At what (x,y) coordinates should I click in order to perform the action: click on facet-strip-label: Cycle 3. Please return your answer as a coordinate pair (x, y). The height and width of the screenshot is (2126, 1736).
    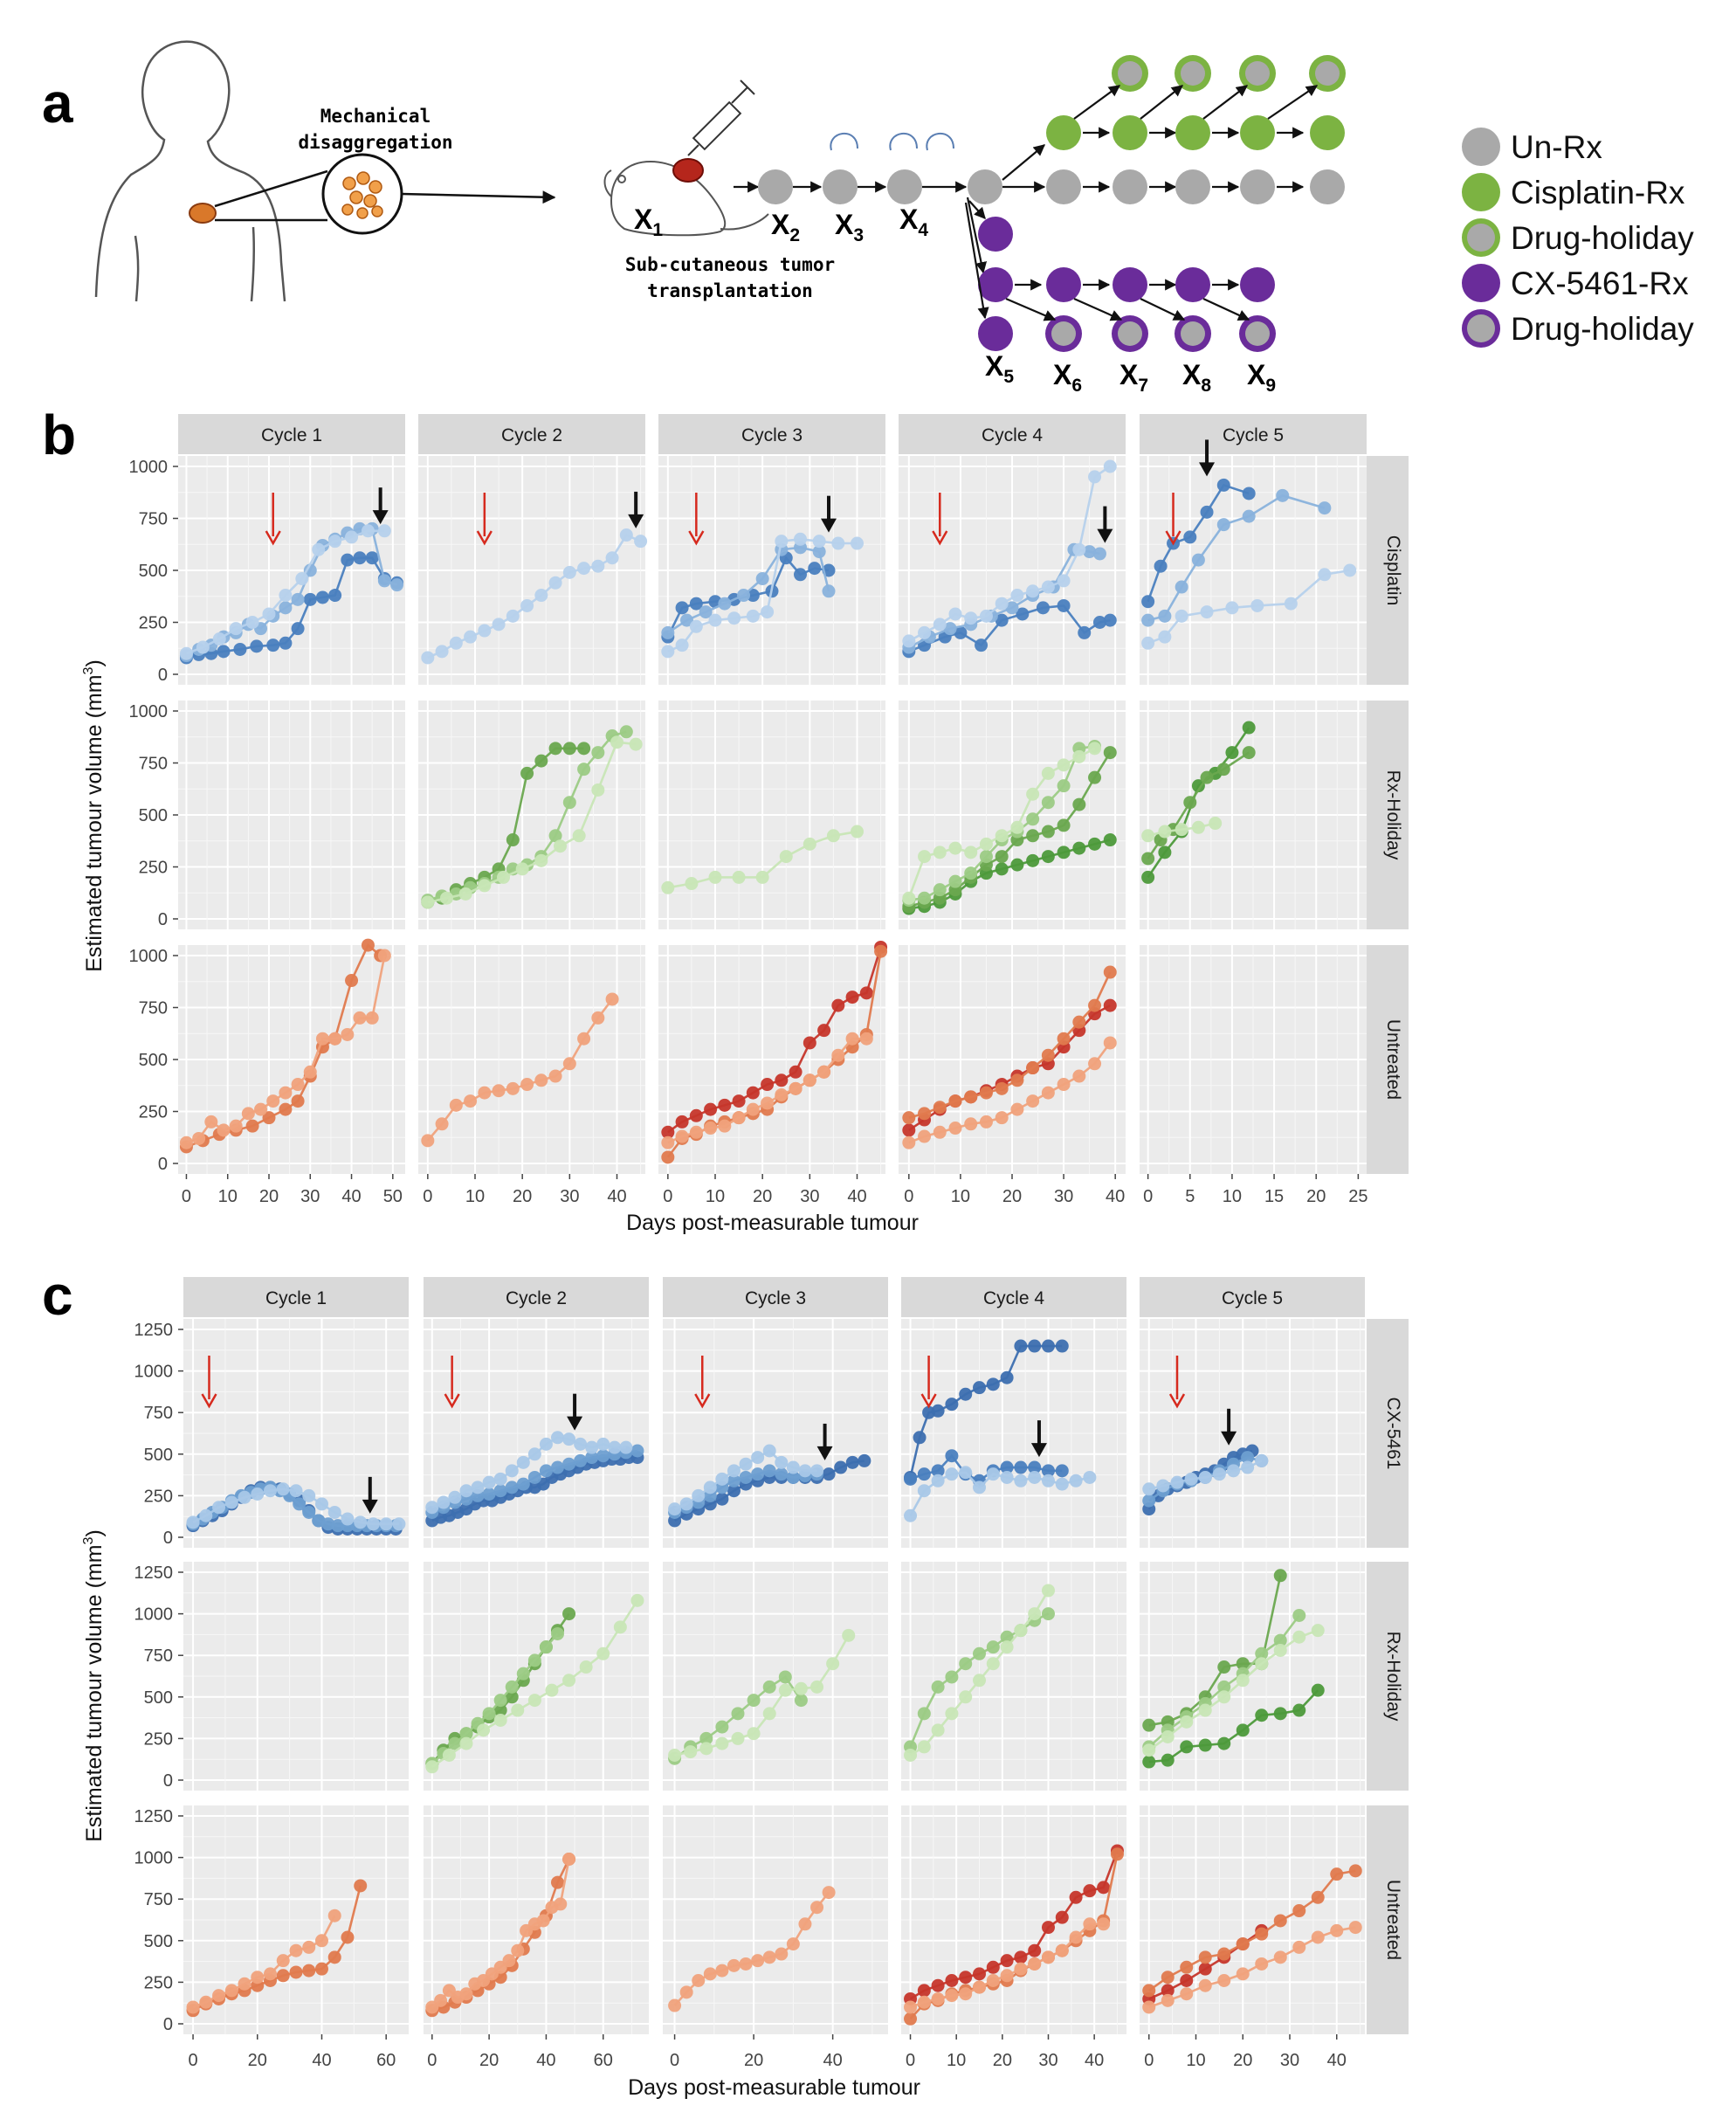
    Looking at the image, I should click on (772, 435).